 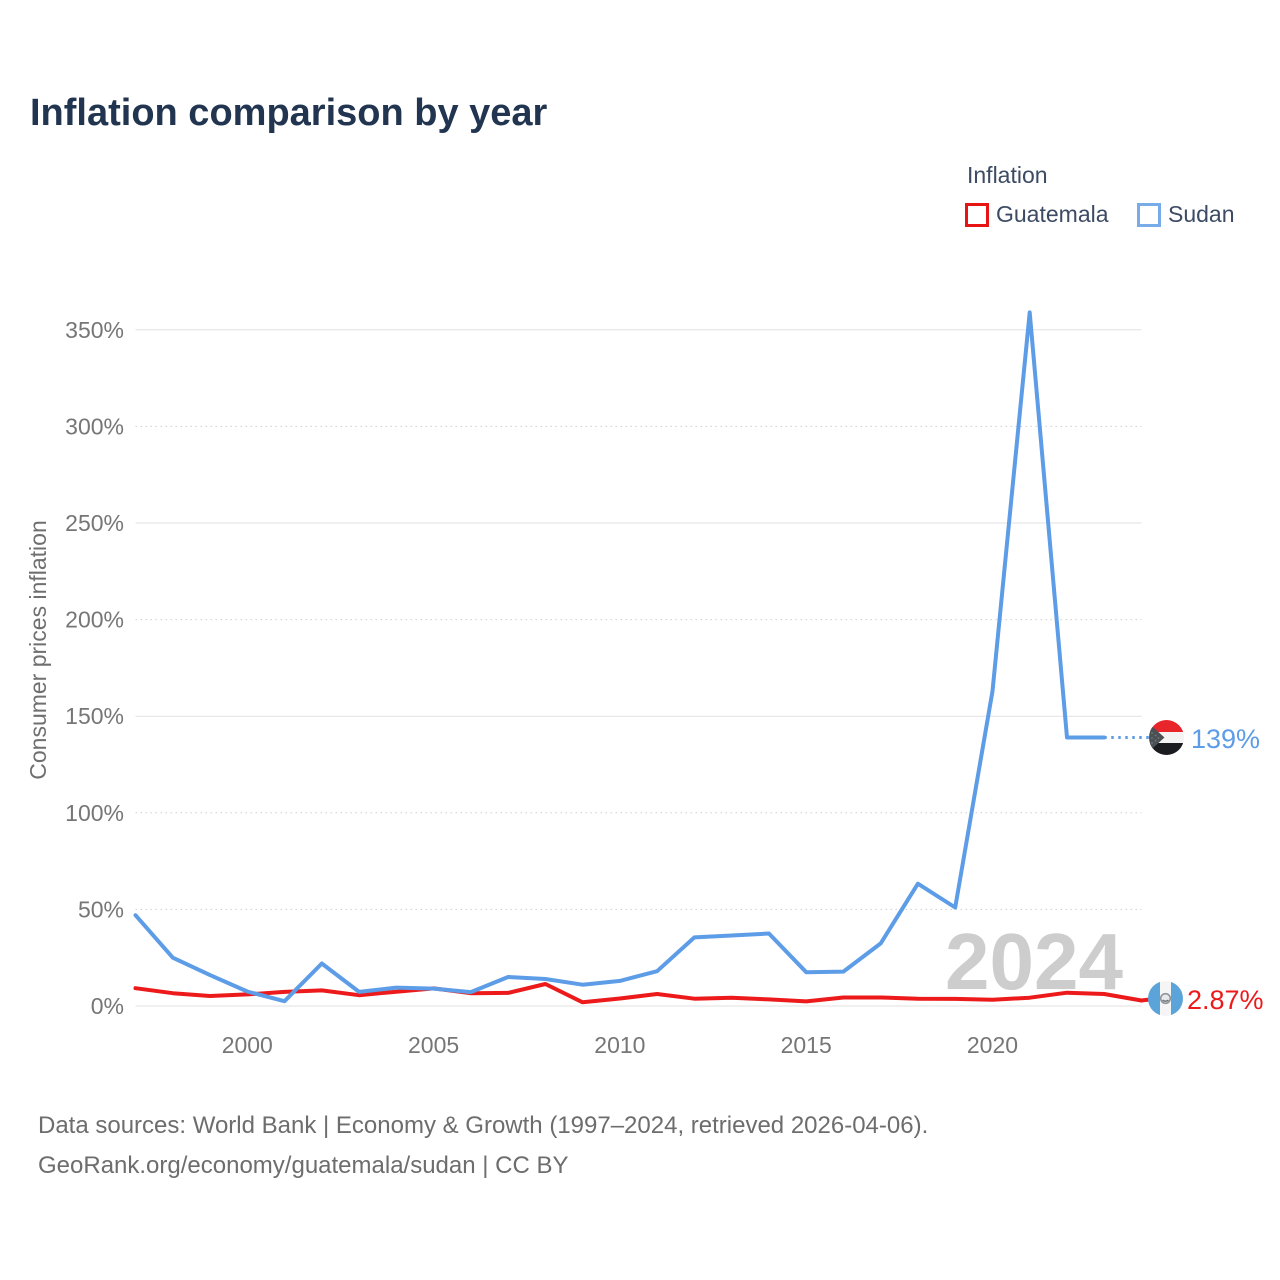 I want to click on y-tick-label: 200%, so click(x=94, y=620).